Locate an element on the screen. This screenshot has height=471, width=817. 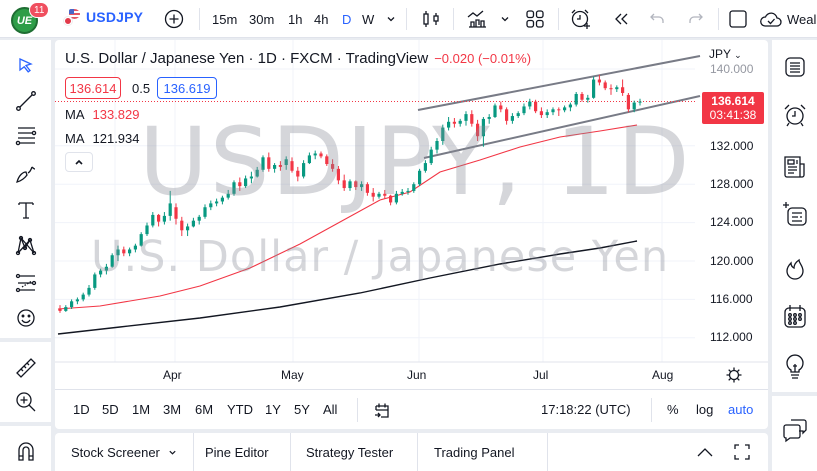
interval-dropdown-button is located at coordinates (391, 19).